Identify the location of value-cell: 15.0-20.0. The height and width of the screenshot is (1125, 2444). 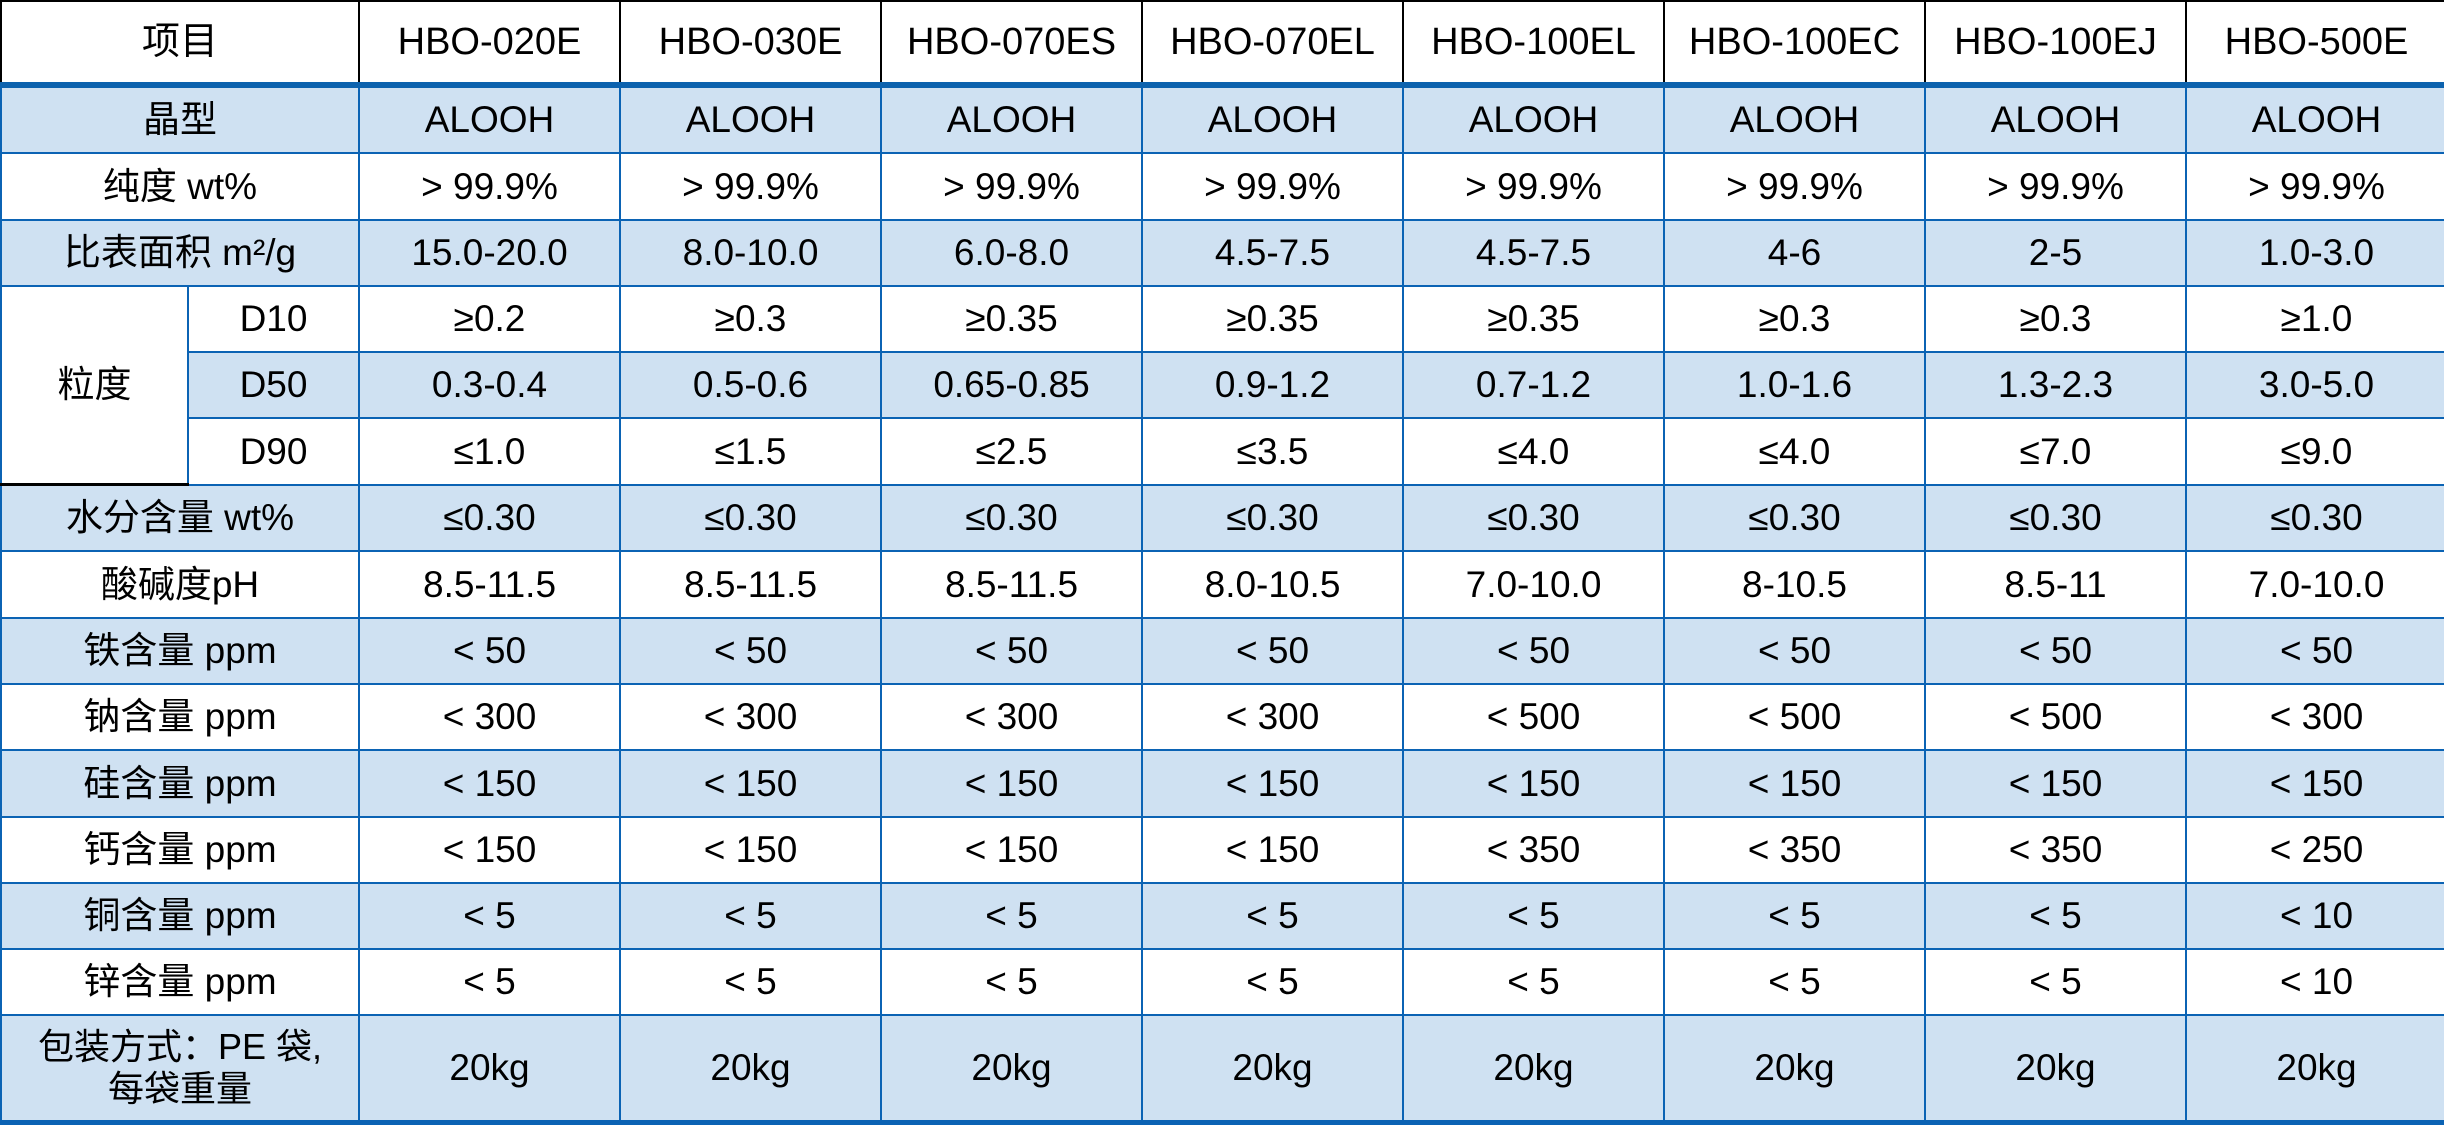
(490, 252).